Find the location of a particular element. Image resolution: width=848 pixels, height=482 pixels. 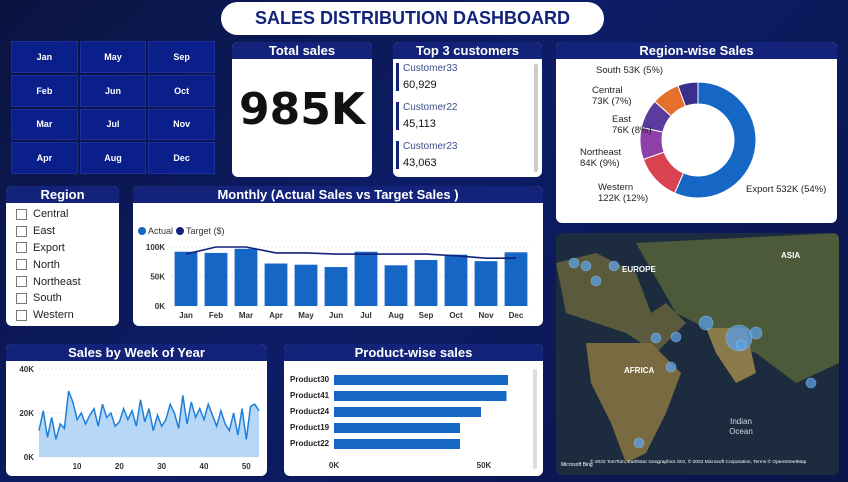

x-tick-label: 10 is located at coordinates (77, 466).